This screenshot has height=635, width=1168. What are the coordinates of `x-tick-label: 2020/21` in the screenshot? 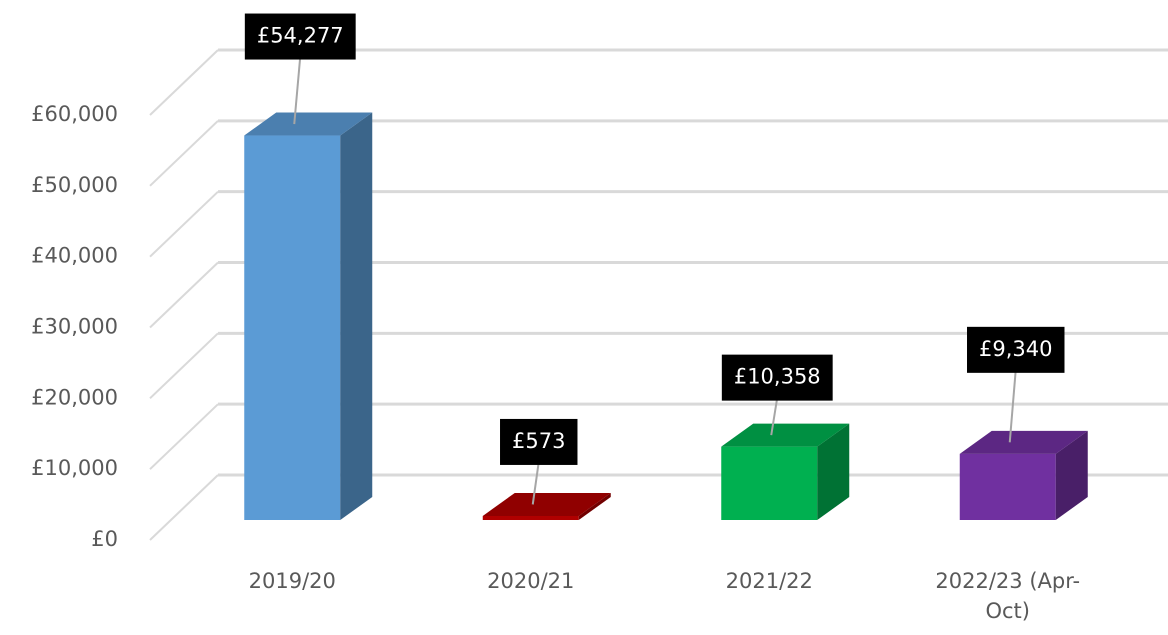 It's located at (531, 581).